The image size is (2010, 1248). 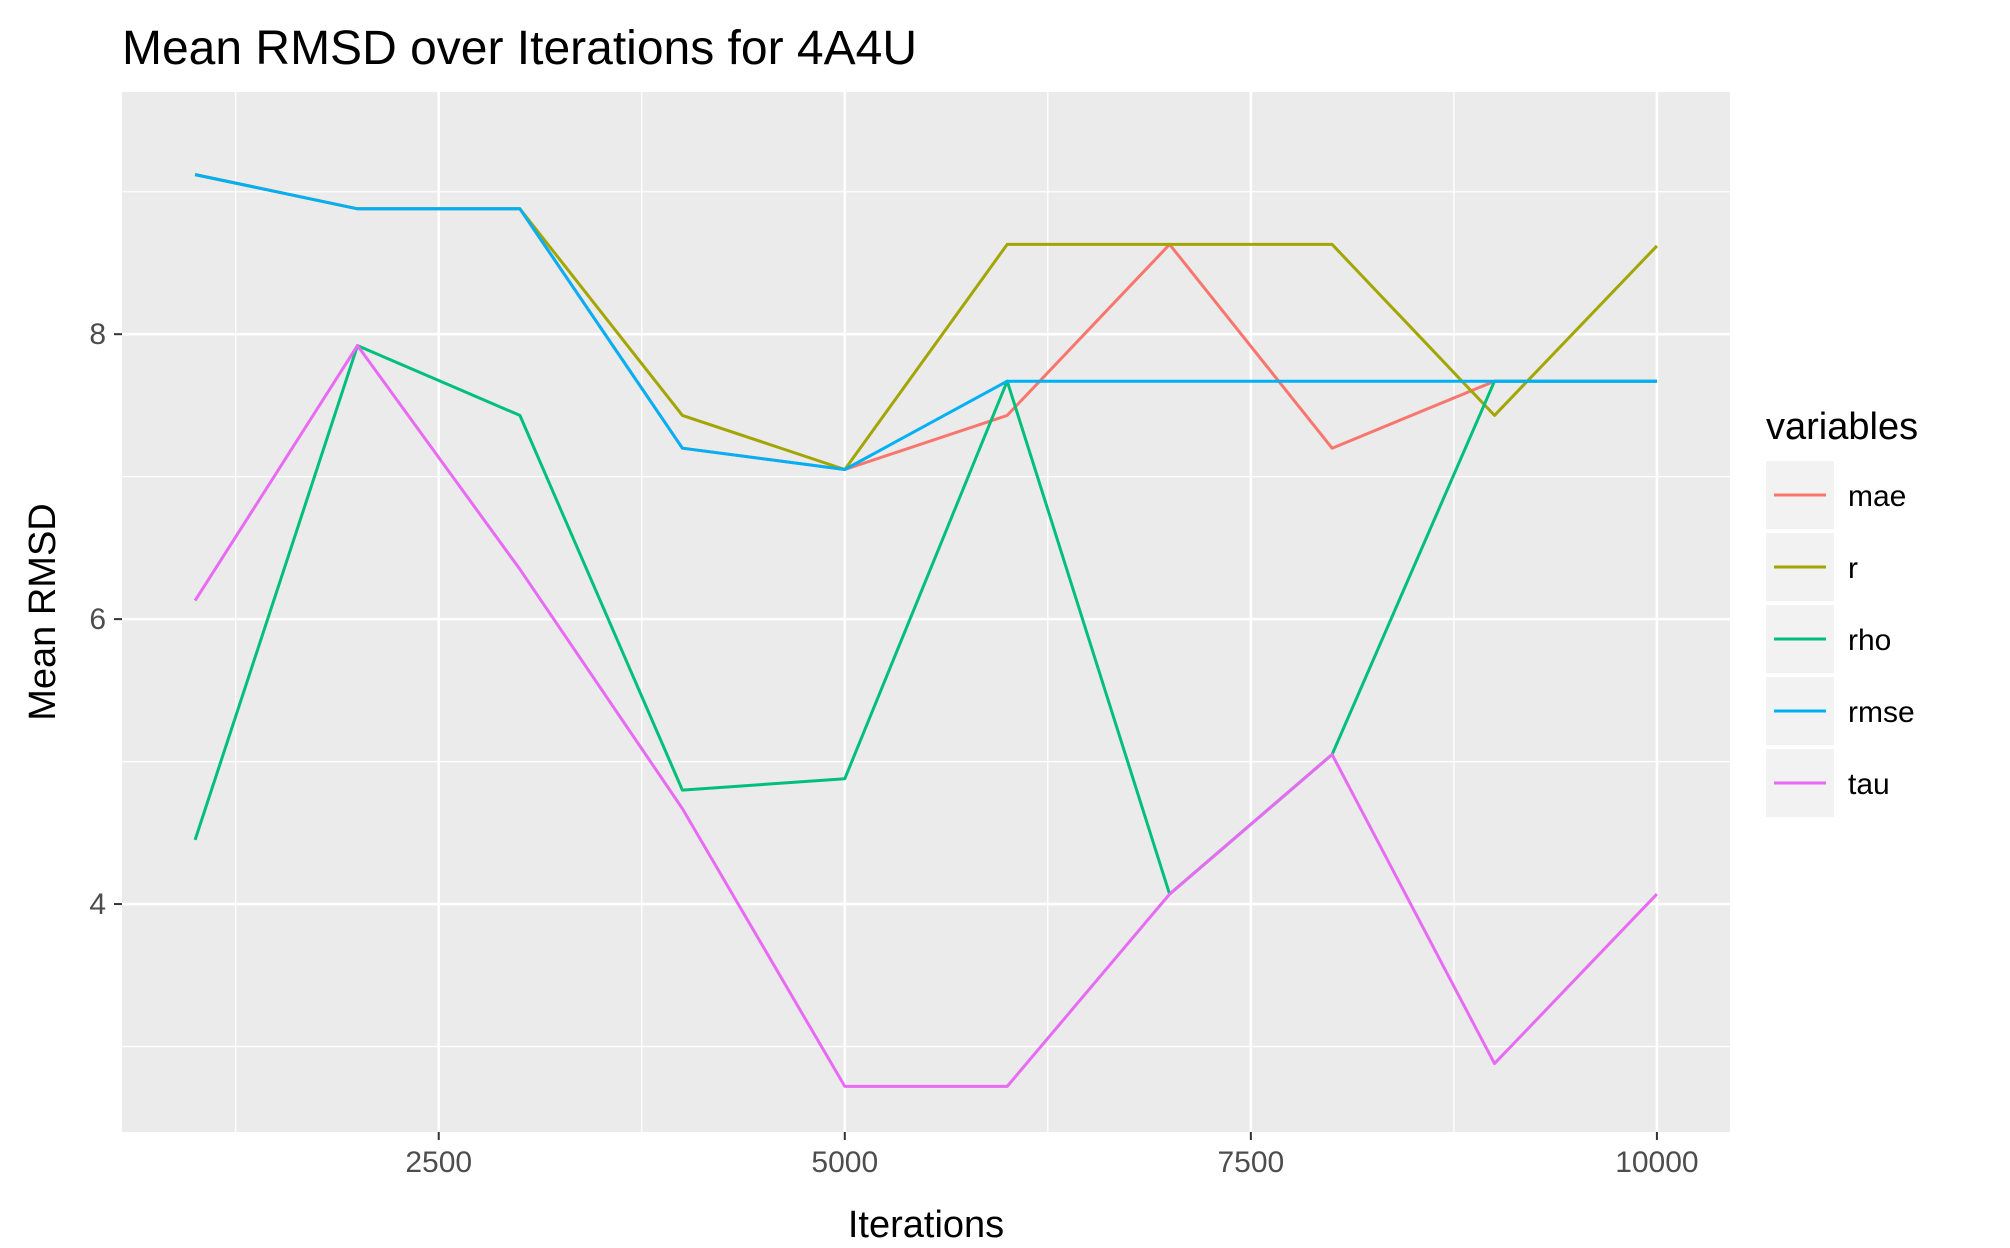 What do you see at coordinates (1052, 1155) in the screenshot?
I see `x-axis-ticks: 2500 5000 7500 10000` at bounding box center [1052, 1155].